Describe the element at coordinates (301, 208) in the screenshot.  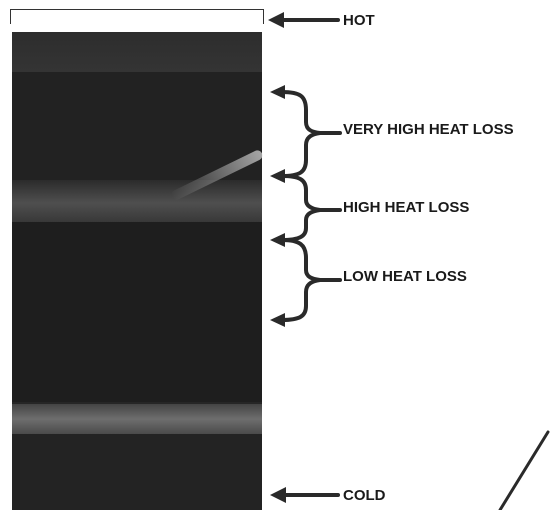
I see `brace-high-heat-loss` at that location.